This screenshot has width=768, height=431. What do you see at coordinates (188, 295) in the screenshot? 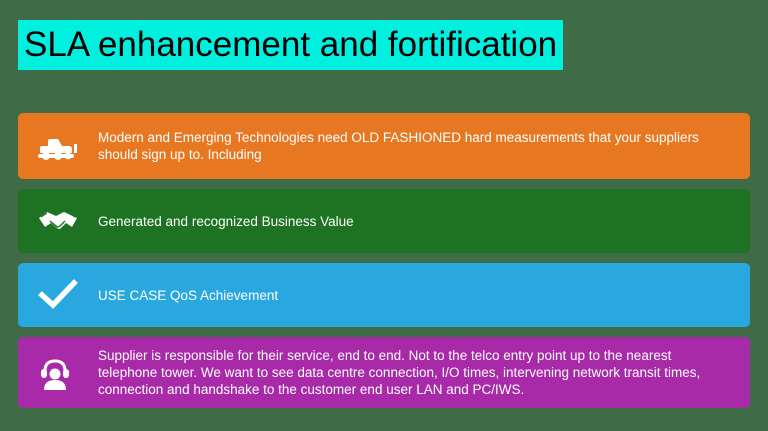
I see `content-row-text: USE CASE QoS Achievement` at bounding box center [188, 295].